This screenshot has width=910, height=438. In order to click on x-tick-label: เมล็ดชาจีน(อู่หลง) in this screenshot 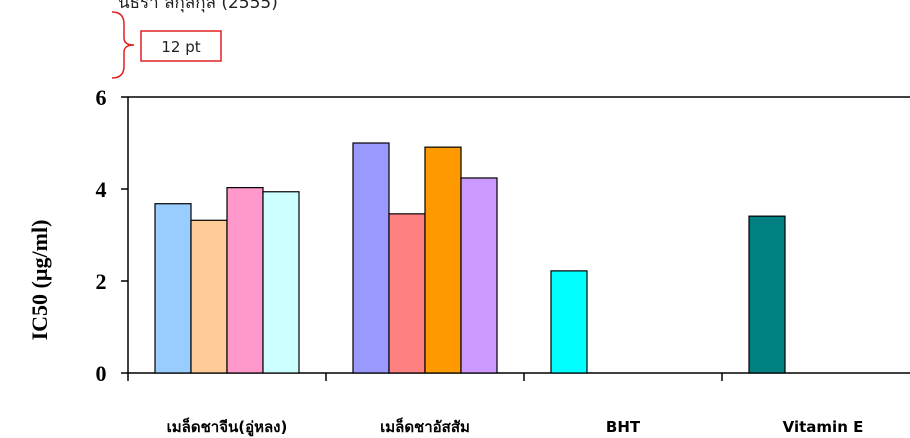, I will do `click(227, 427)`.